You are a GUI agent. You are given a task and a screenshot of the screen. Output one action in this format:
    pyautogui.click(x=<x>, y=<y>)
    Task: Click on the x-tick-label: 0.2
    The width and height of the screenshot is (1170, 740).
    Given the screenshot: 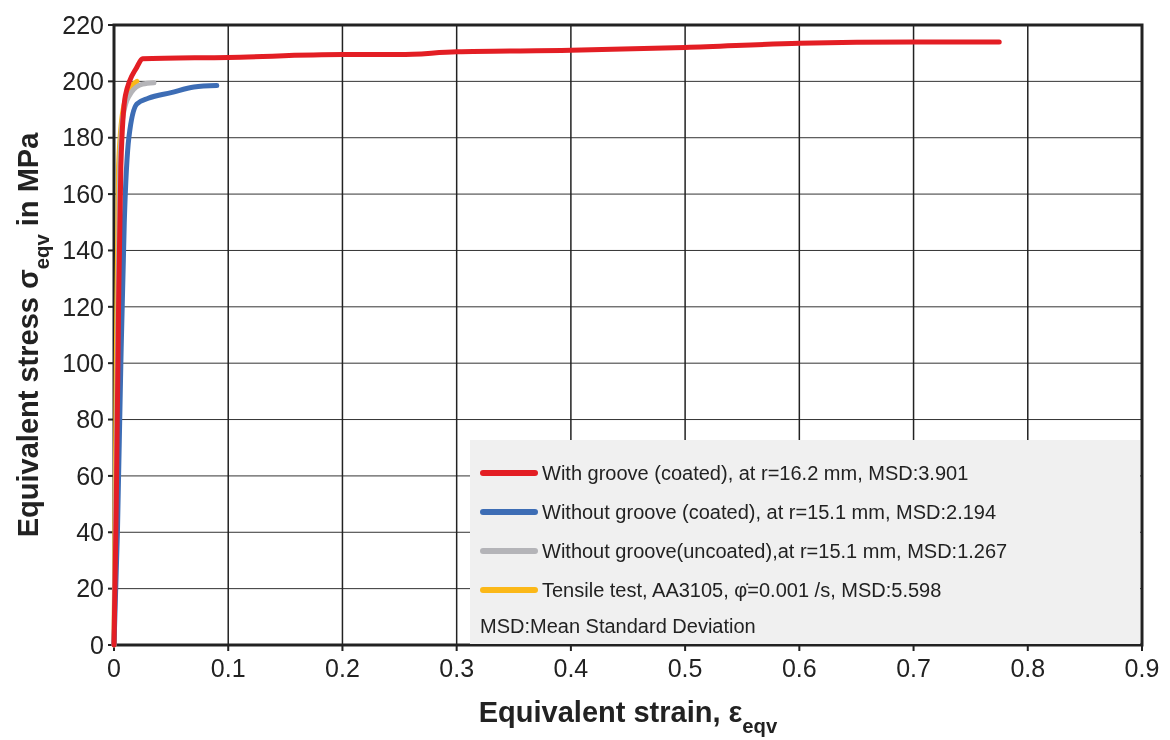 What is the action you would take?
    pyautogui.click(x=342, y=668)
    